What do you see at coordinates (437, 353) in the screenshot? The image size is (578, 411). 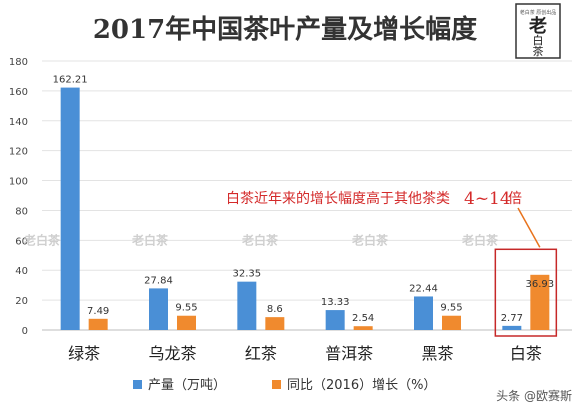 I see `x-tick-label: 黑茶` at bounding box center [437, 353].